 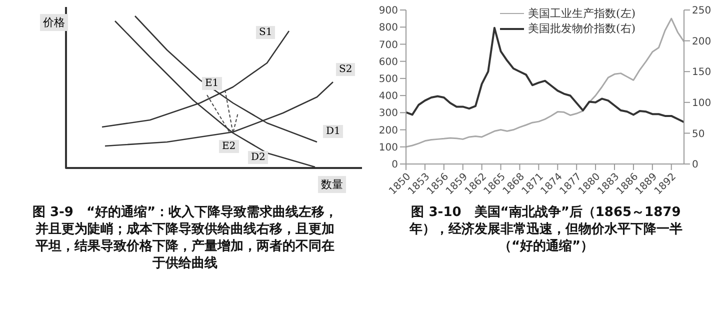 I want to click on text: 图 3-9 “好的通缩”：收入下降导致需求曲线左移，并且更为陡峭；成本下降导致供给曲线右移，且更加平坦，结果导致价格下降，产量增加，两者的不同在于供给曲线, so click(x=185, y=238).